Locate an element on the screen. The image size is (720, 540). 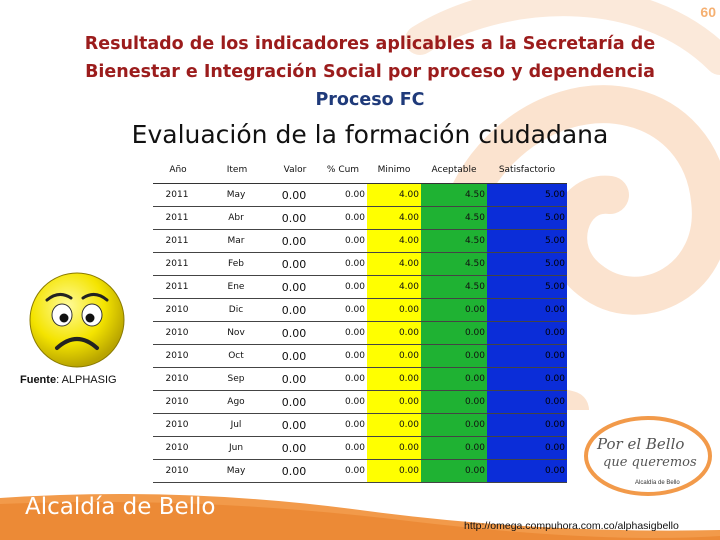
table-row: 2010 Jun 0.00 0.00 0.00 0.00 0.00 is located at coordinates (360, 448).